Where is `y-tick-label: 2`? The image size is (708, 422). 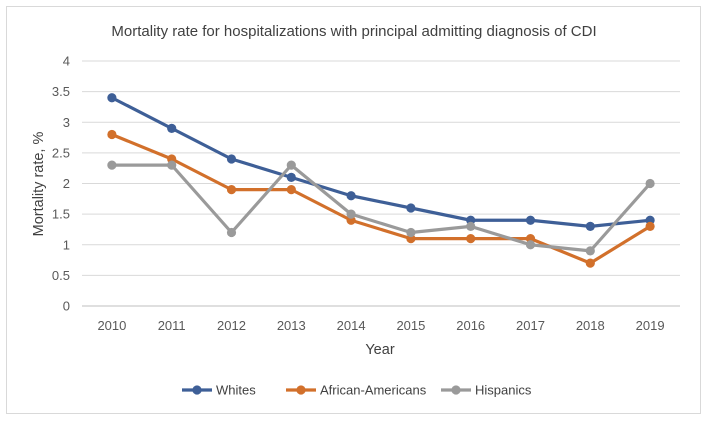
y-tick-label: 2 is located at coordinates (66, 183).